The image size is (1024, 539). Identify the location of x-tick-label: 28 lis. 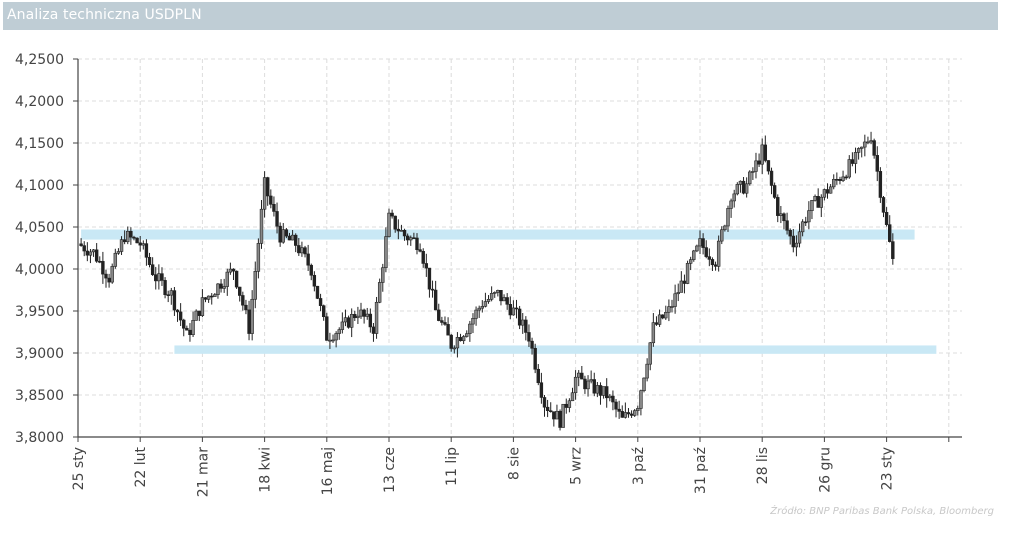
(763, 465).